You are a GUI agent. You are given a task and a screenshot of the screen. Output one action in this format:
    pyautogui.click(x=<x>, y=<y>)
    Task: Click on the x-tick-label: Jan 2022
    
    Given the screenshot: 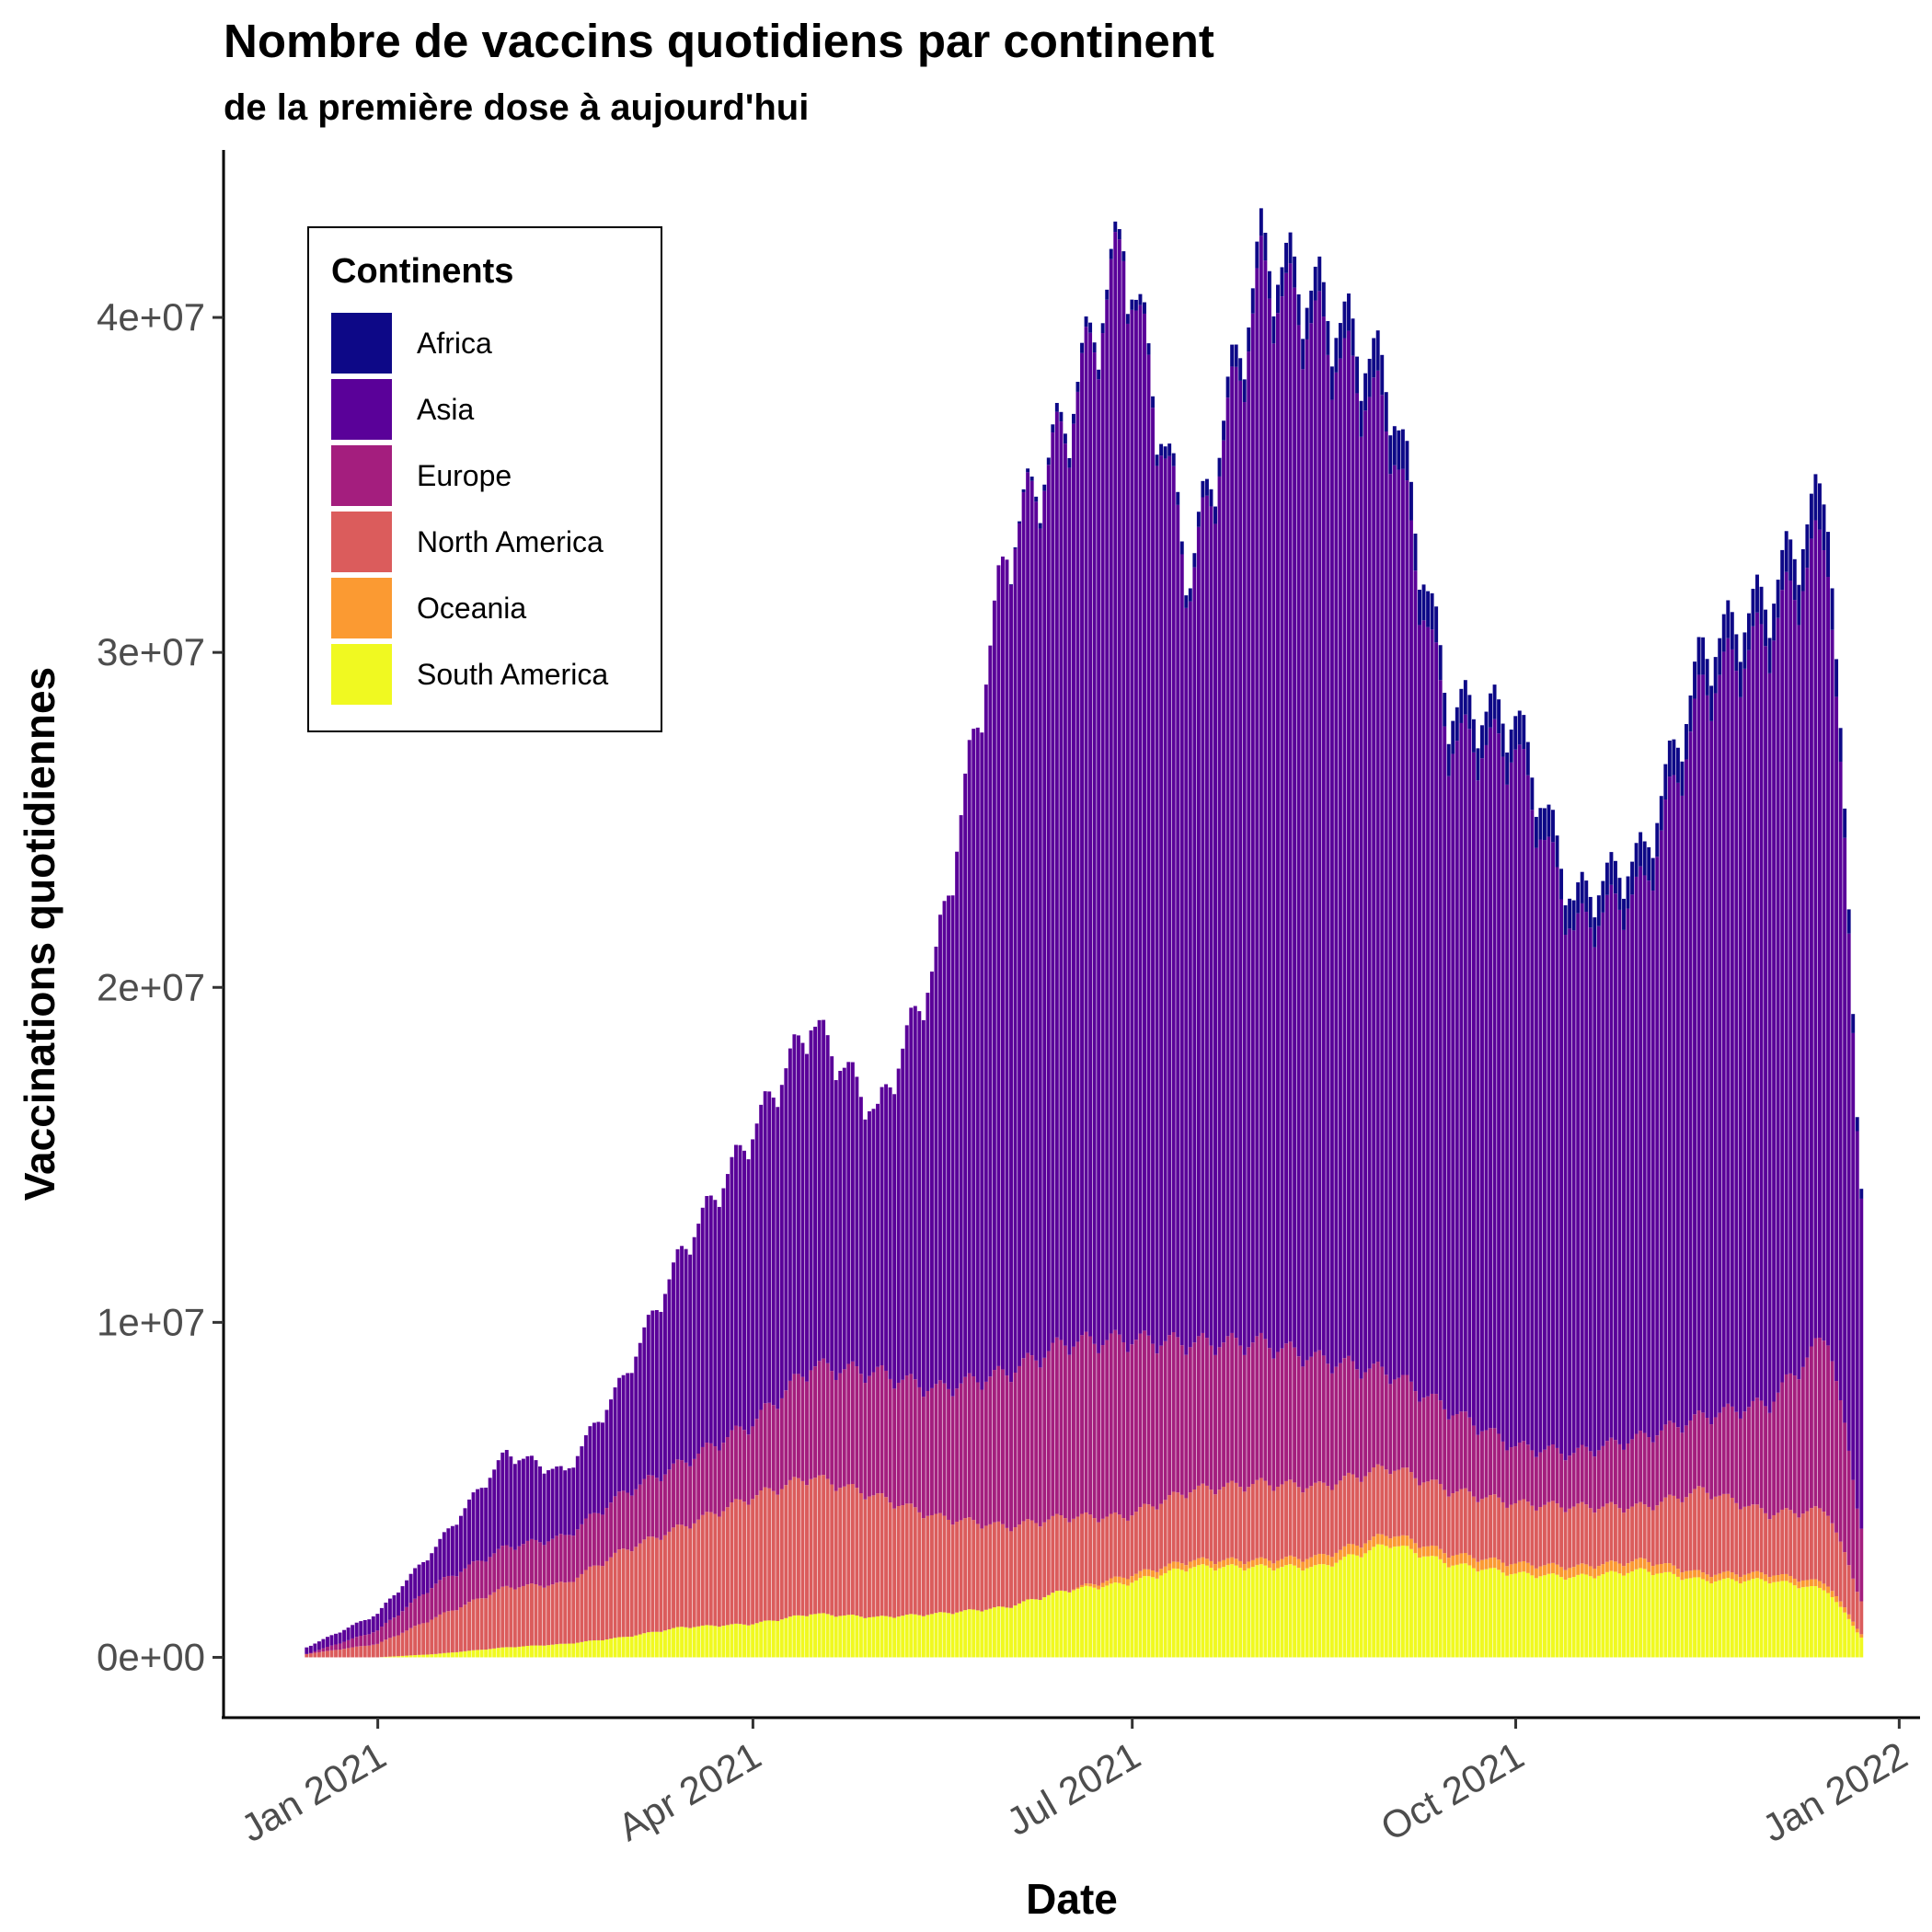 What is the action you would take?
    pyautogui.click(x=1835, y=1791)
    